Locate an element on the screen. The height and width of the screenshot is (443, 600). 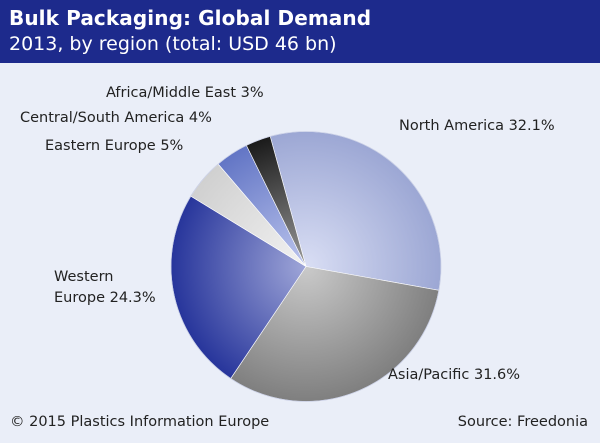
pie-label-africa-middle-east: Africa/Middle East 3% is located at coordinates (185, 93).